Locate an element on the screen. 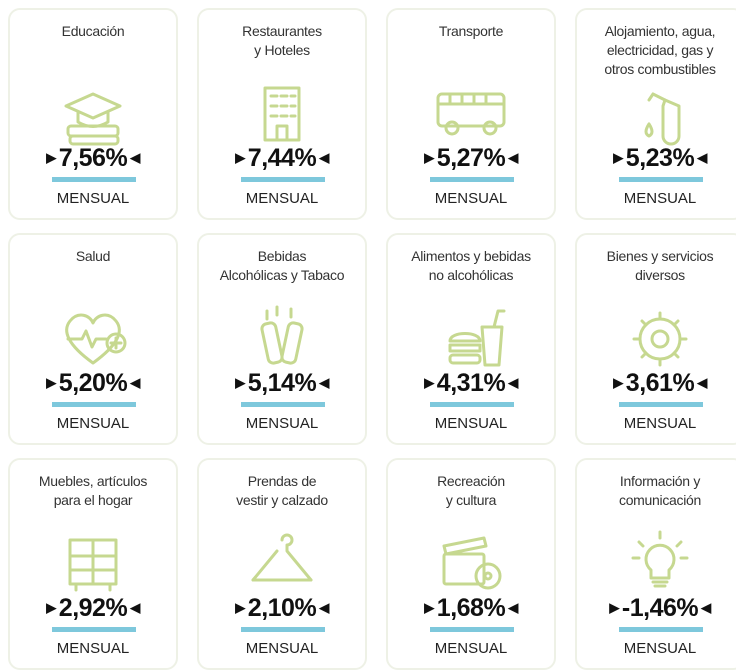 This screenshot has width=736, height=670. title-line: para el hogar is located at coordinates (93, 500).